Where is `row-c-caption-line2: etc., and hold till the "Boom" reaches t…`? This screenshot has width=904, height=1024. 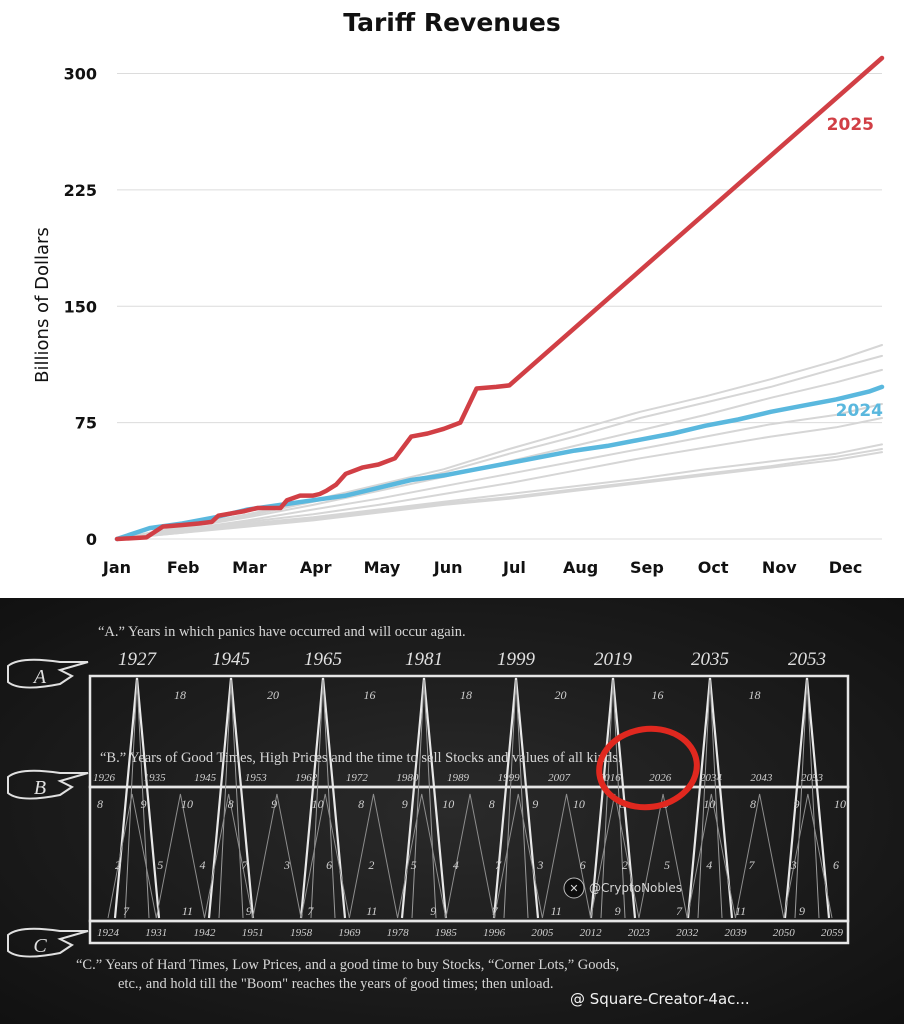
row-c-caption-line2: etc., and hold till the "Boom" reaches t… is located at coordinates (335, 984).